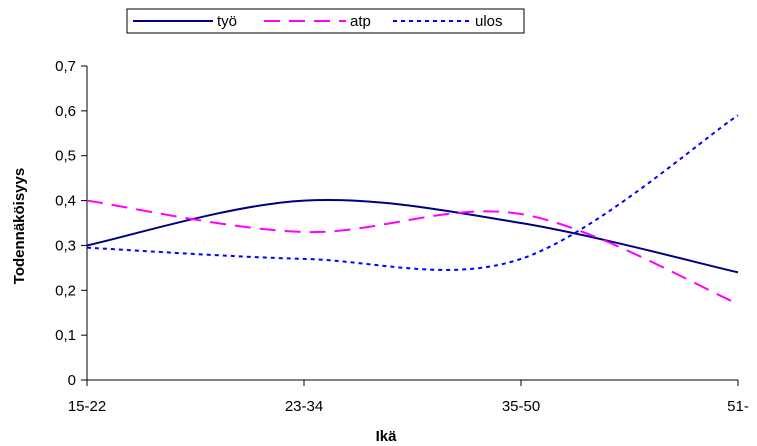  What do you see at coordinates (65, 111) in the screenshot?
I see `y-tick-label: 0,6` at bounding box center [65, 111].